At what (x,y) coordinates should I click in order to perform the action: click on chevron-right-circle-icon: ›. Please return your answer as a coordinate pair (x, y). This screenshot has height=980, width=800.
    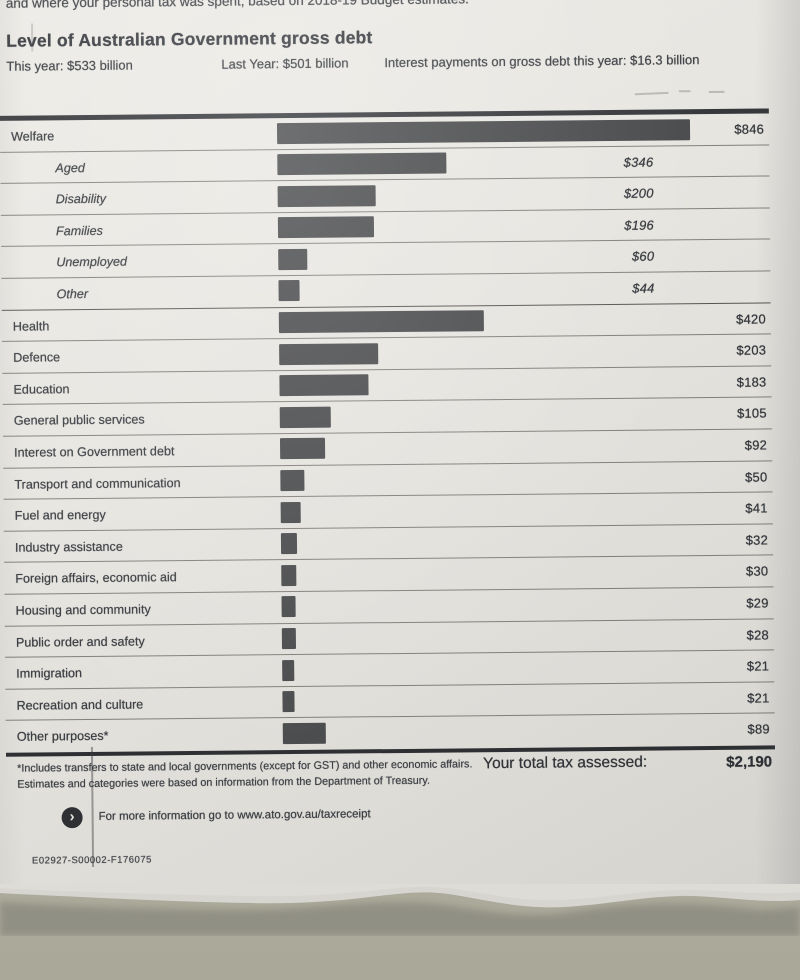
    Looking at the image, I should click on (72, 818).